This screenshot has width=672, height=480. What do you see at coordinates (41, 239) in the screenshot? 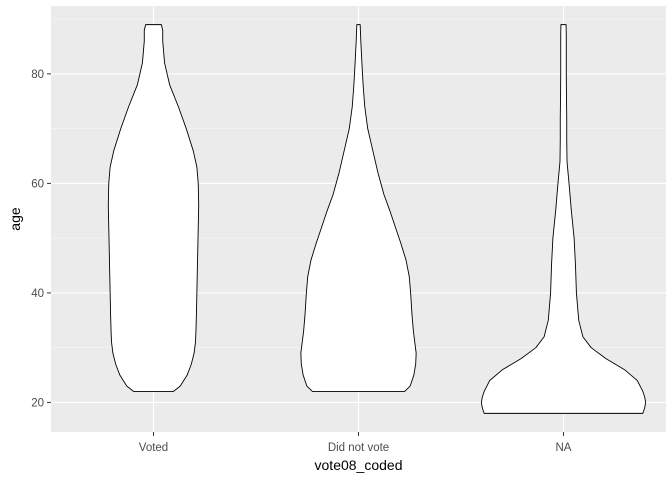
I see `y-axis: 20 40 60 80` at bounding box center [41, 239].